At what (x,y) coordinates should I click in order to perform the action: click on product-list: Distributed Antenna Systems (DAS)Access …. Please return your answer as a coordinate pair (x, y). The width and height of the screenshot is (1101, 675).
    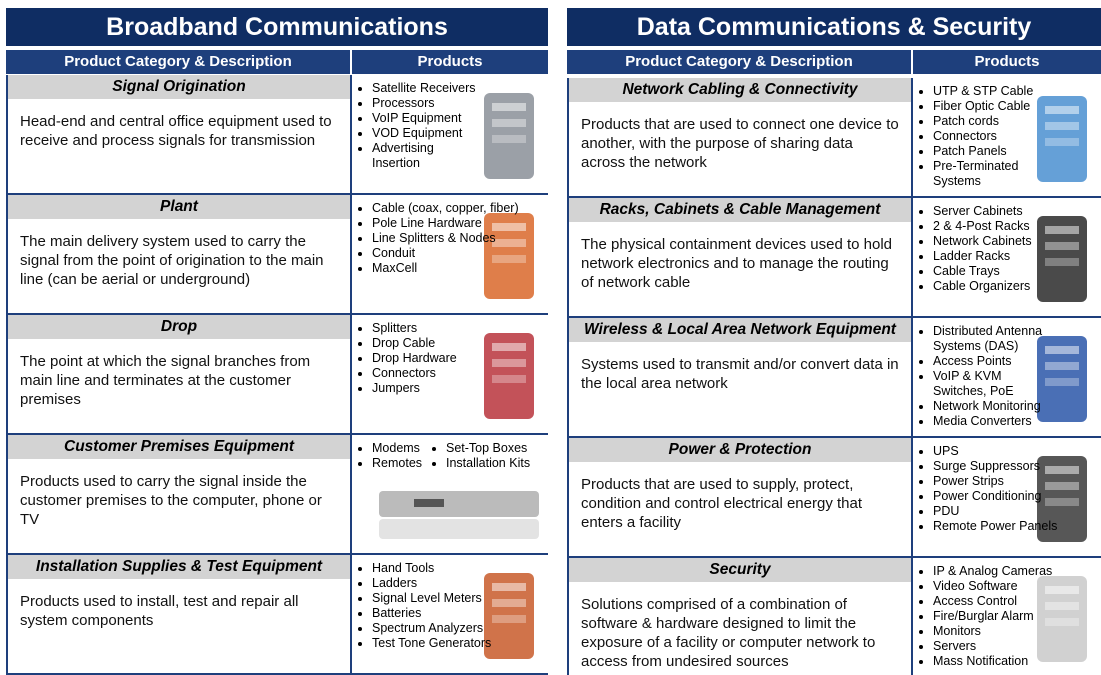
    Looking at the image, I should click on (1007, 373).